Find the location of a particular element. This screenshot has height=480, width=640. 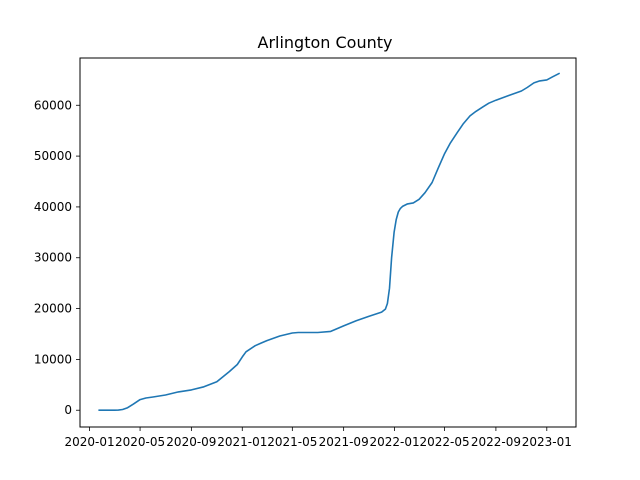

x-tick-label: 2023-01 is located at coordinates (547, 442).